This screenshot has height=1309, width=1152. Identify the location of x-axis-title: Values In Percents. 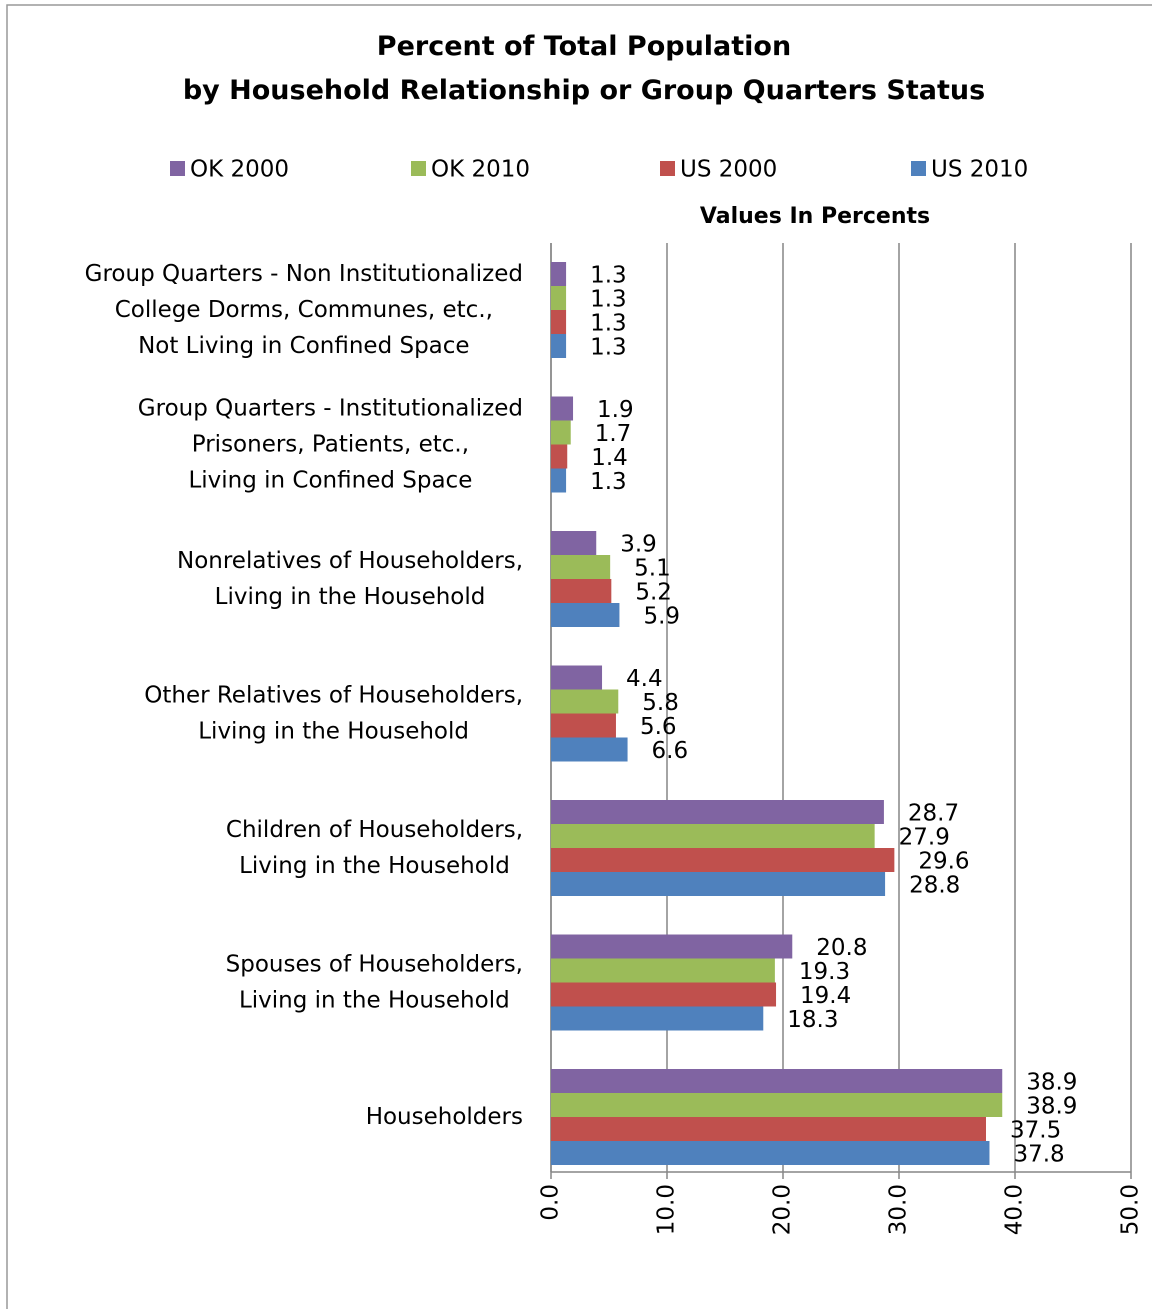
(815, 216).